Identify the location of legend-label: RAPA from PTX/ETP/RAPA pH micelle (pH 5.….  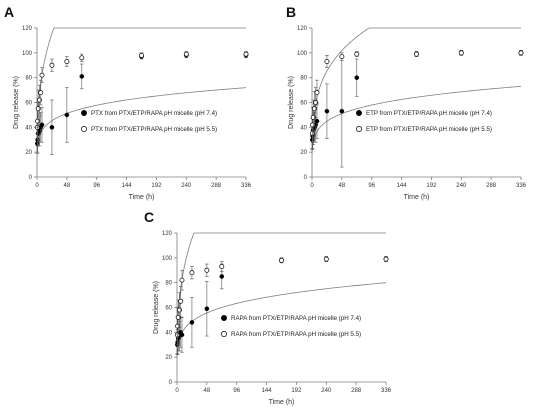
(296, 334).